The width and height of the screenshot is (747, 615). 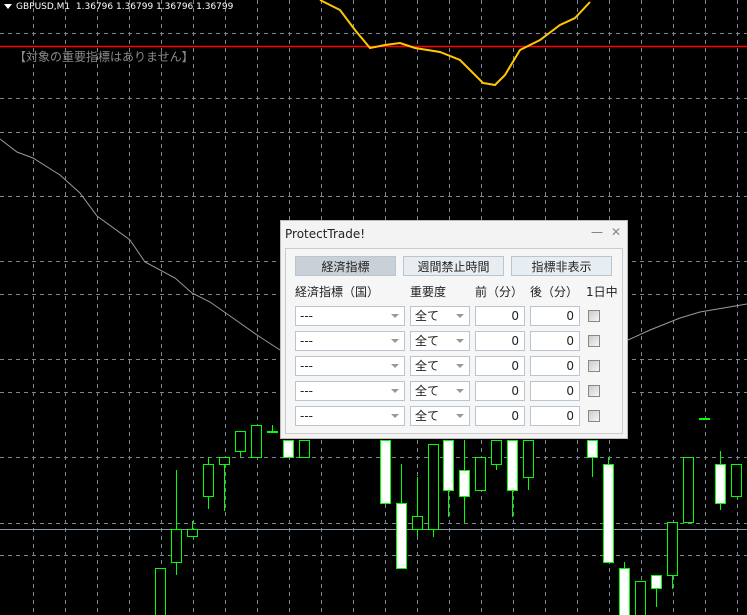 I want to click on header-importance: 重要度, so click(x=428, y=292).